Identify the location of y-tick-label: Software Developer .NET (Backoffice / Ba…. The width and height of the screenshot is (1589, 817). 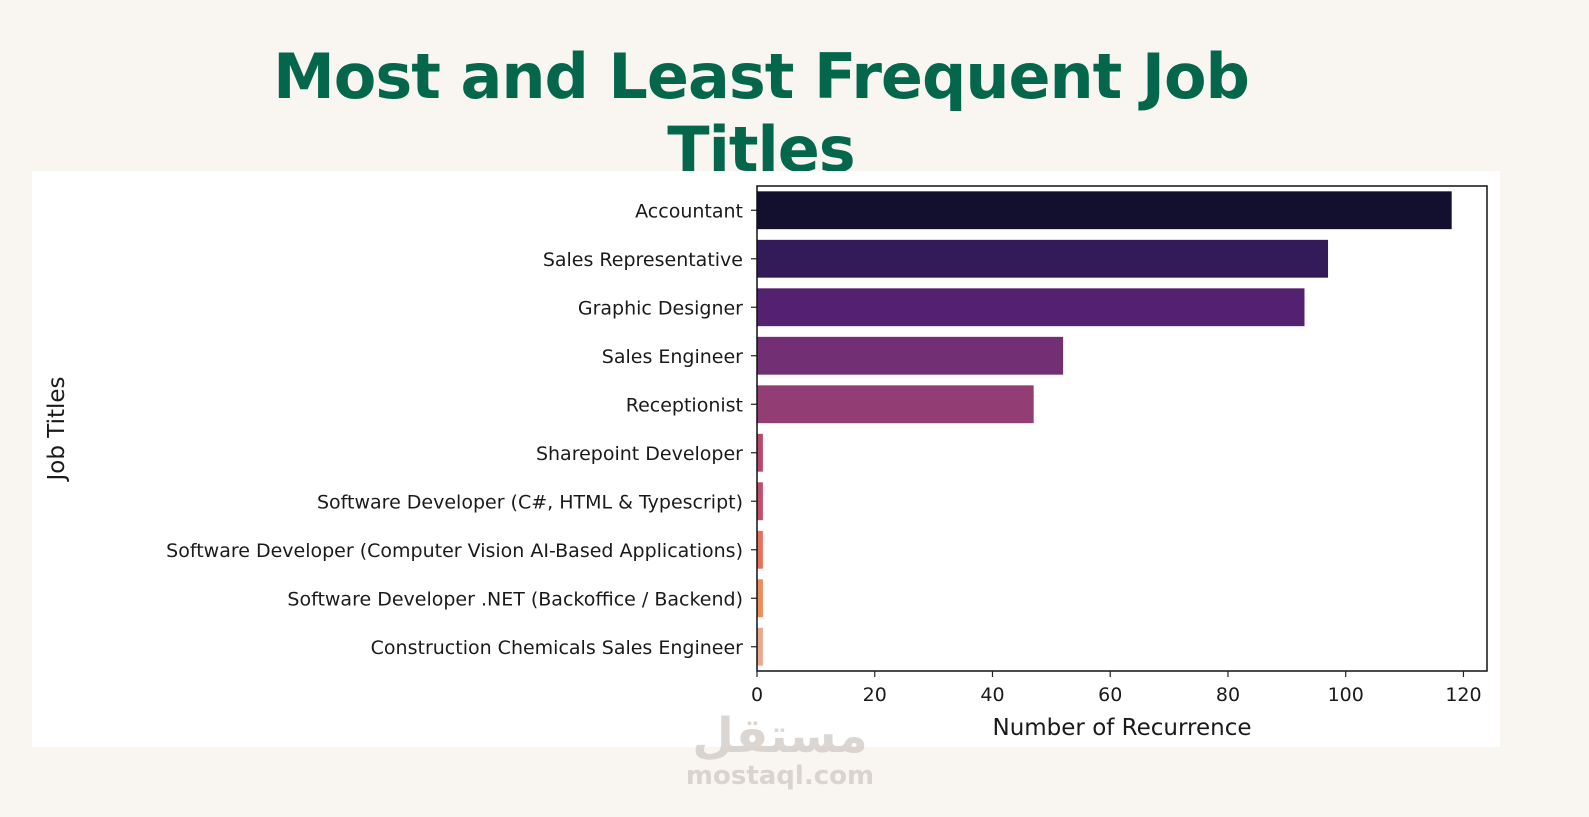
(515, 599).